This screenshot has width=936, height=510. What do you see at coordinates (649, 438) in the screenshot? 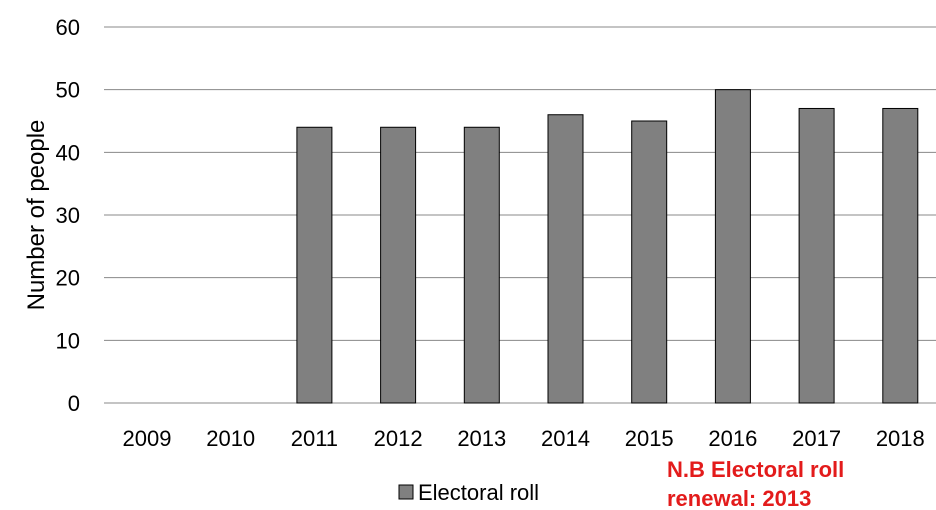
I see `x-tick-label: 2015` at bounding box center [649, 438].